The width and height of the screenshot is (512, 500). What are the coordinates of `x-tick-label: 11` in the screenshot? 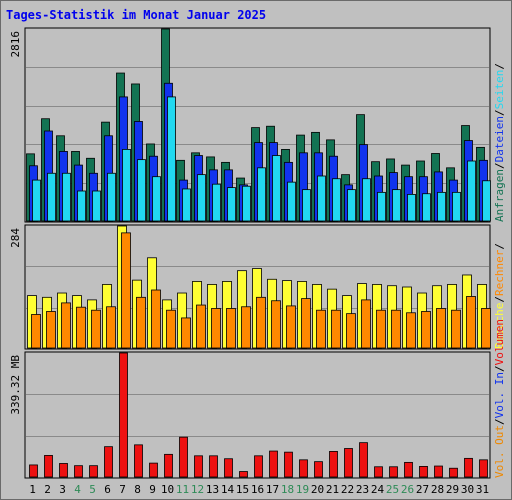 It's located at (182, 489).